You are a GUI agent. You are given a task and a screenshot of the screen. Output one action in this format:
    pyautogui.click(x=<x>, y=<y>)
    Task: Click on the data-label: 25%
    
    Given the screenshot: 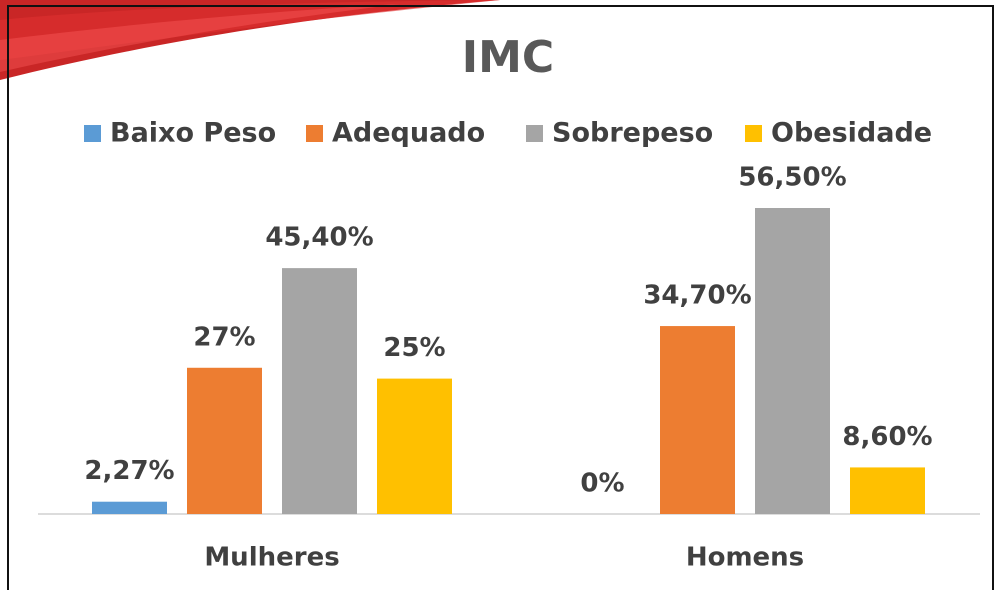 What is the action you would take?
    pyautogui.click(x=414, y=348)
    